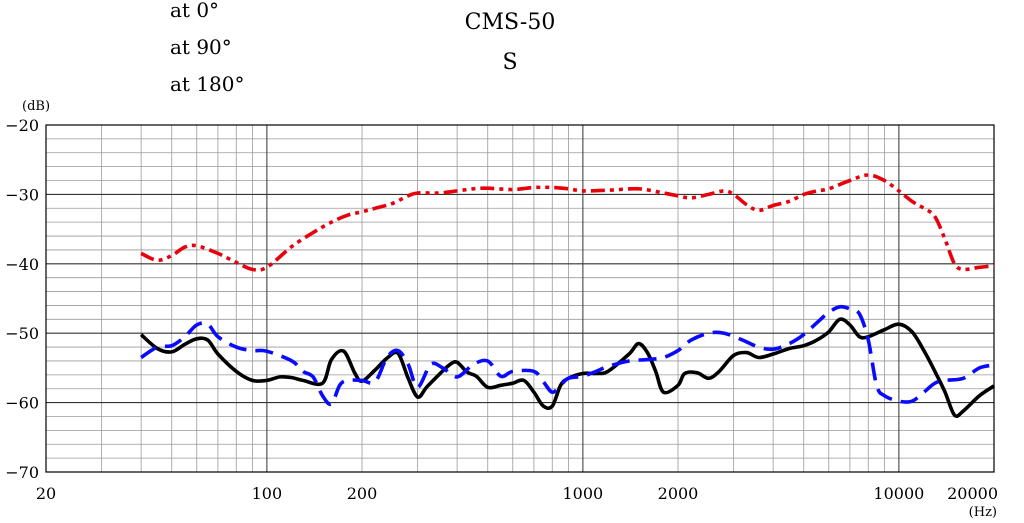 Image resolution: width=1024 pixels, height=523 pixels. Describe the element at coordinates (678, 493) in the screenshot. I see `x-tick-label: 2000` at that location.